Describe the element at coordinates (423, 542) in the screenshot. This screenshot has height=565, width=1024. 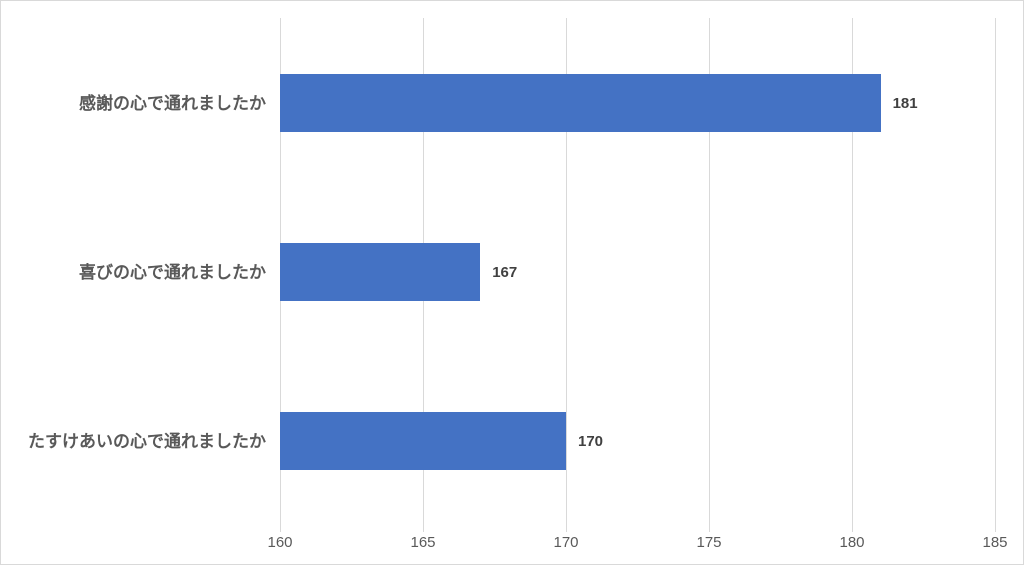
I see `x-axis-tick-label: 165` at that location.